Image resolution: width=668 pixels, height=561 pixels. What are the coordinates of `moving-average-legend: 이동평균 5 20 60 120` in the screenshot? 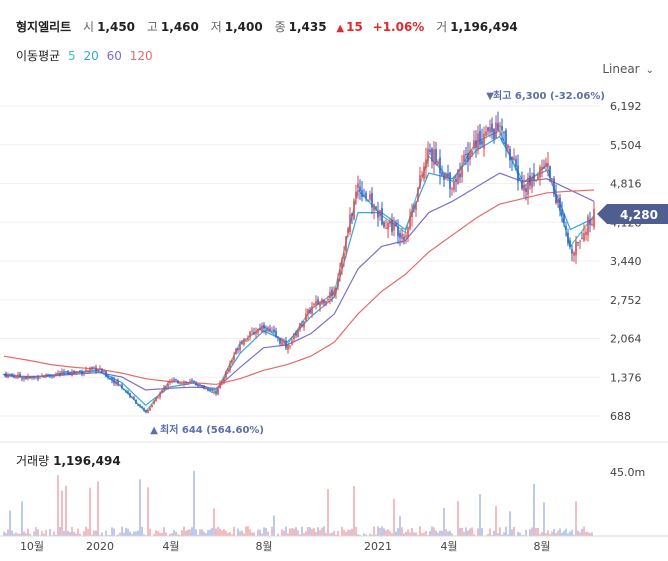 It's located at (86, 55).